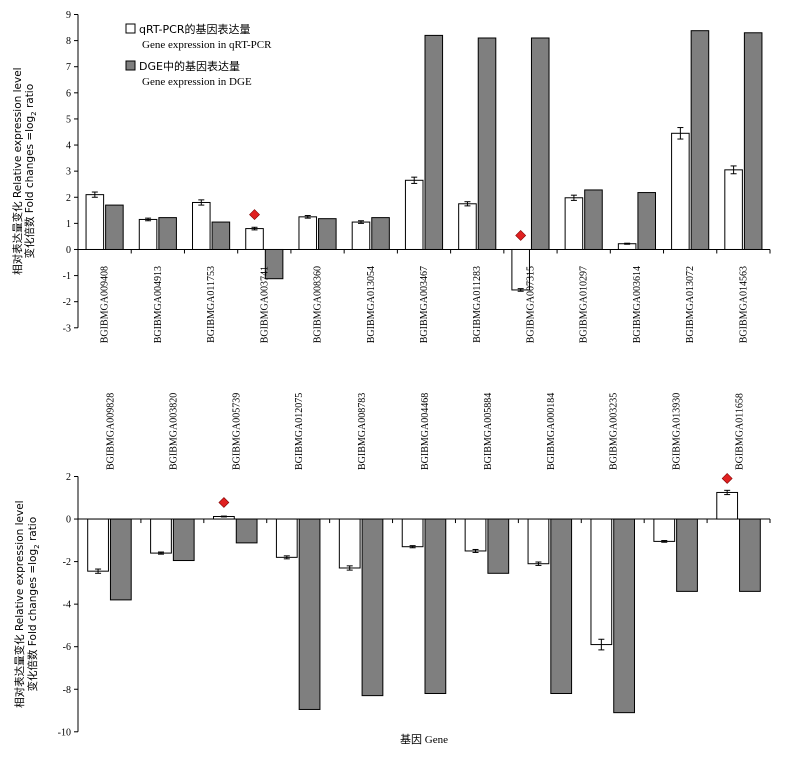 This screenshot has height=759, width=794. Describe the element at coordinates (67, 690) in the screenshot. I see `y-tick-label: -8` at that location.